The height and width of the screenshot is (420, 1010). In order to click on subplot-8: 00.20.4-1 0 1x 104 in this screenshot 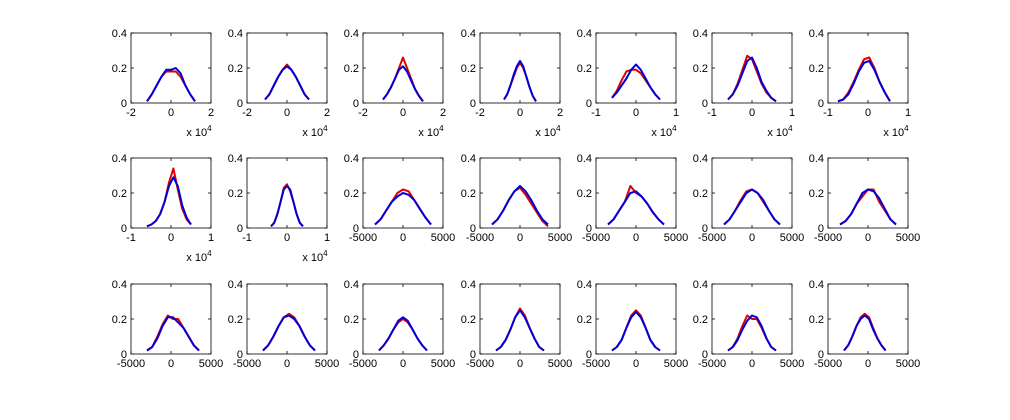, I will do `click(163, 208)`.